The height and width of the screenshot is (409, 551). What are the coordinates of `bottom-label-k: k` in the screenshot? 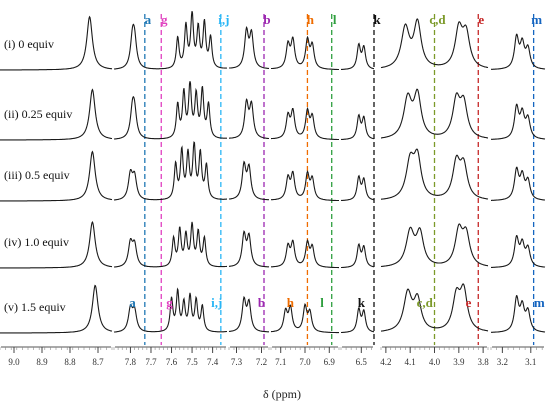 It's located at (362, 302).